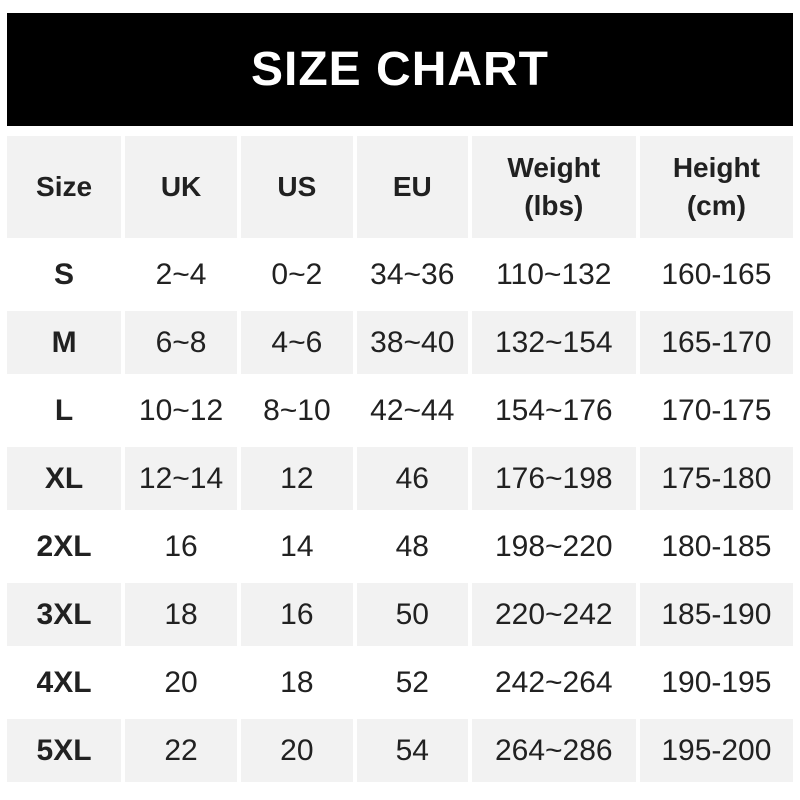 Image resolution: width=800 pixels, height=800 pixels. I want to click on header-row: Size UK US EU Weight (lbs) Height (cm), so click(400, 187).